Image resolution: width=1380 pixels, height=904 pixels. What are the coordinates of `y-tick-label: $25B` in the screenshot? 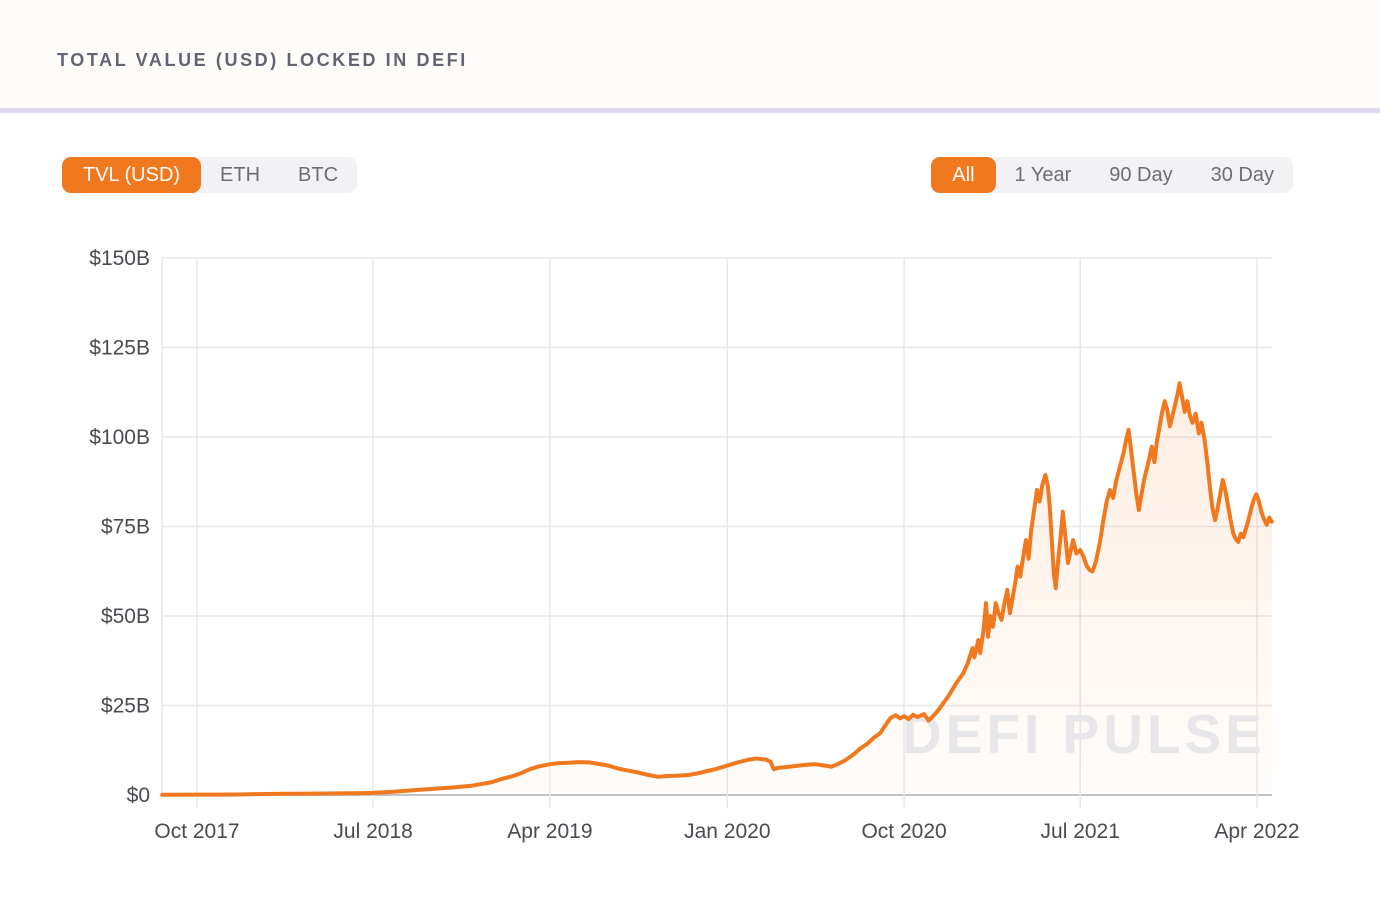 It's located at (125, 706).